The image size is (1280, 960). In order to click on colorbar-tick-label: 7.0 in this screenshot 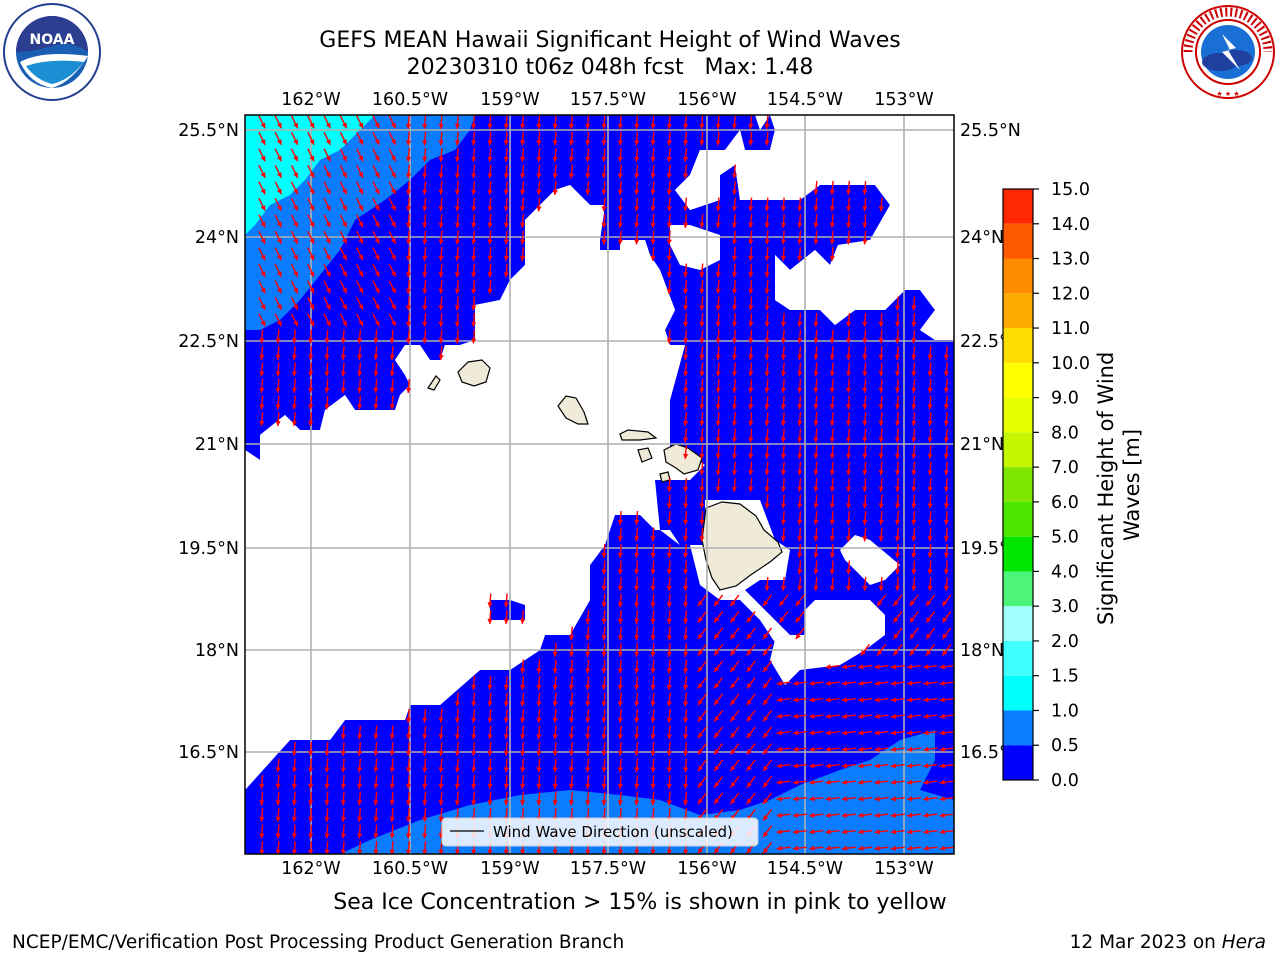, I will do `click(1065, 468)`.